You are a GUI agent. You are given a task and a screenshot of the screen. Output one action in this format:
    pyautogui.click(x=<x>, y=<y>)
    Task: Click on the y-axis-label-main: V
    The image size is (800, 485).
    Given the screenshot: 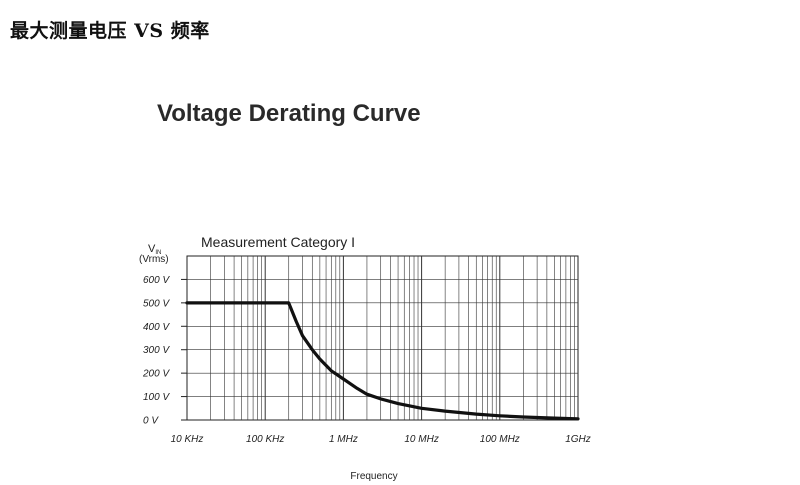 What is the action you would take?
    pyautogui.click(x=152, y=249)
    